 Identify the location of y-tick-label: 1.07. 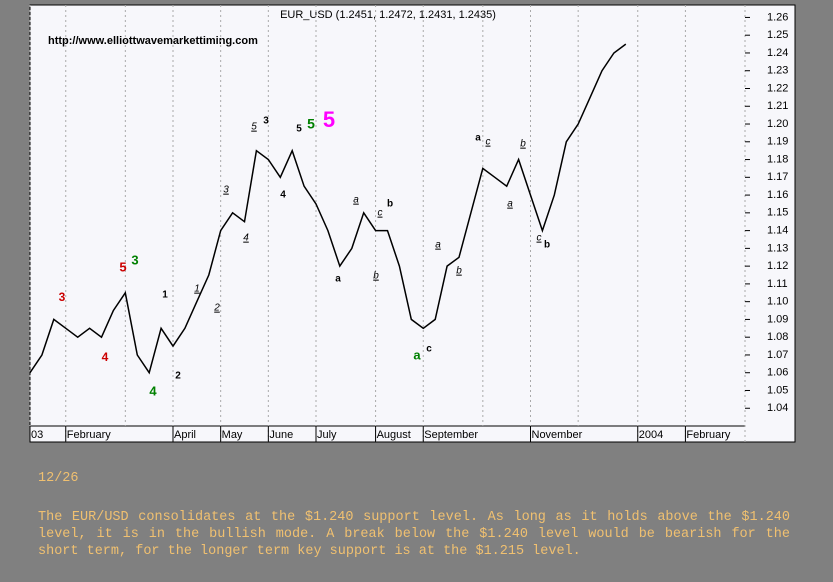
(777, 355).